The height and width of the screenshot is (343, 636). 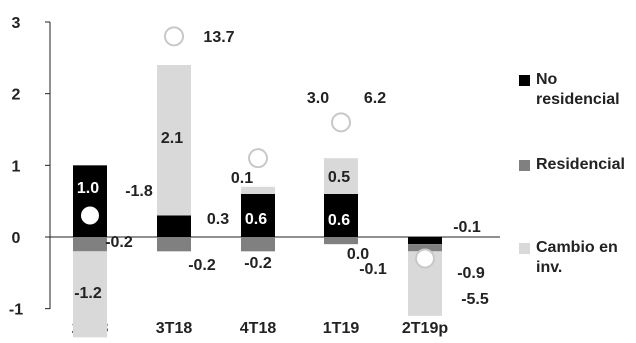 I want to click on x-tick-label: 1T19, so click(x=341, y=328).